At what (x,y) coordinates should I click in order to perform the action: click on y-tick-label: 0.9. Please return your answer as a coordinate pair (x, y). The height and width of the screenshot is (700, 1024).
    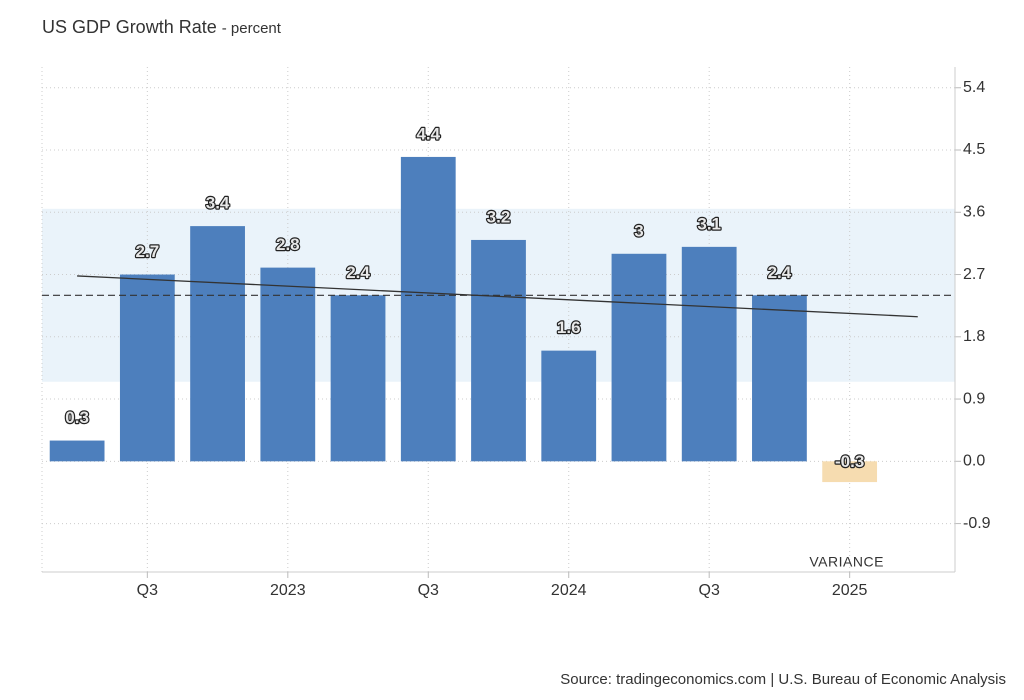
    Looking at the image, I should click on (974, 398).